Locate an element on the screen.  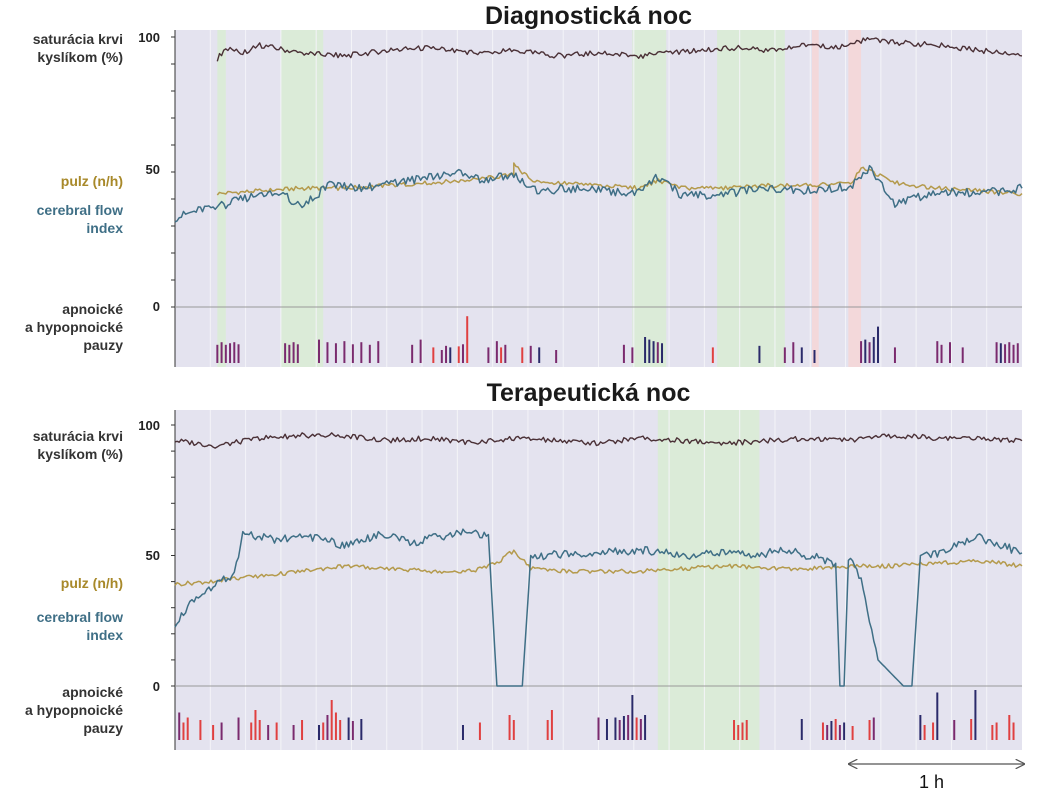
cfi-line is located at coordinates (598, 193).